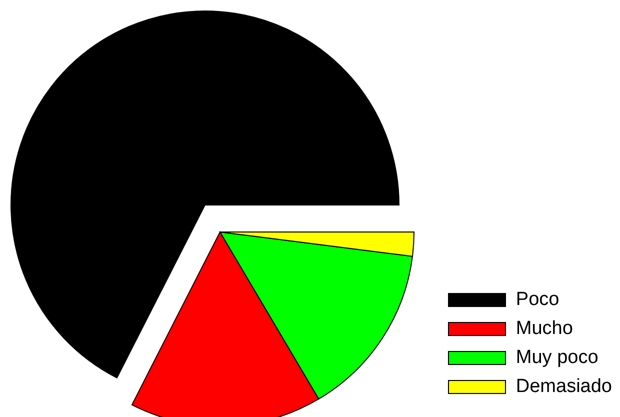  I want to click on legend-label: Mucho, so click(544, 329).